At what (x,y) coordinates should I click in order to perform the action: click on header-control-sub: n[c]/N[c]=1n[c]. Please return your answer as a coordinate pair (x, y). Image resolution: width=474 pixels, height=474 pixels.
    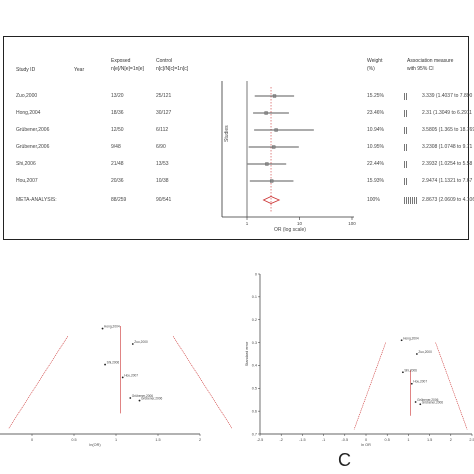
    Looking at the image, I should click on (172, 69).